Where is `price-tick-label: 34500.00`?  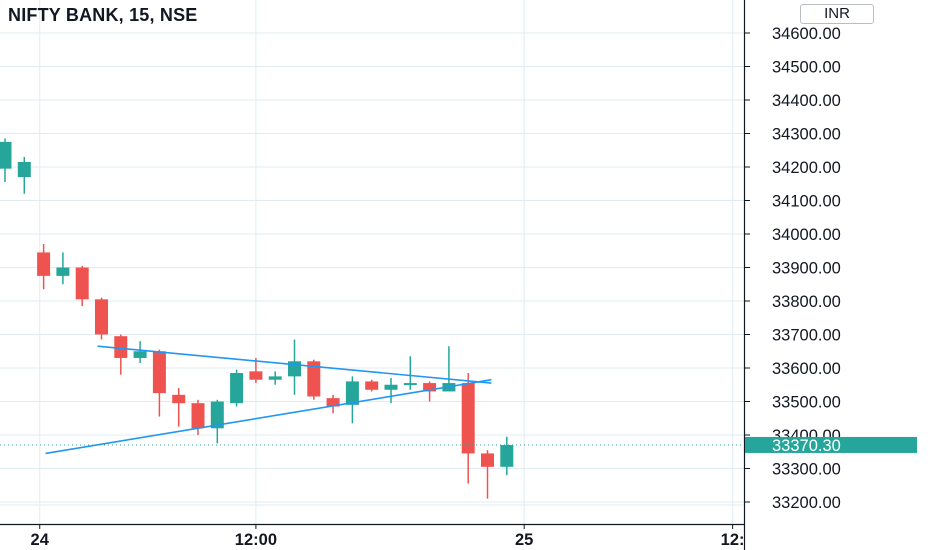 price-tick-label: 34500.00 is located at coordinates (806, 68).